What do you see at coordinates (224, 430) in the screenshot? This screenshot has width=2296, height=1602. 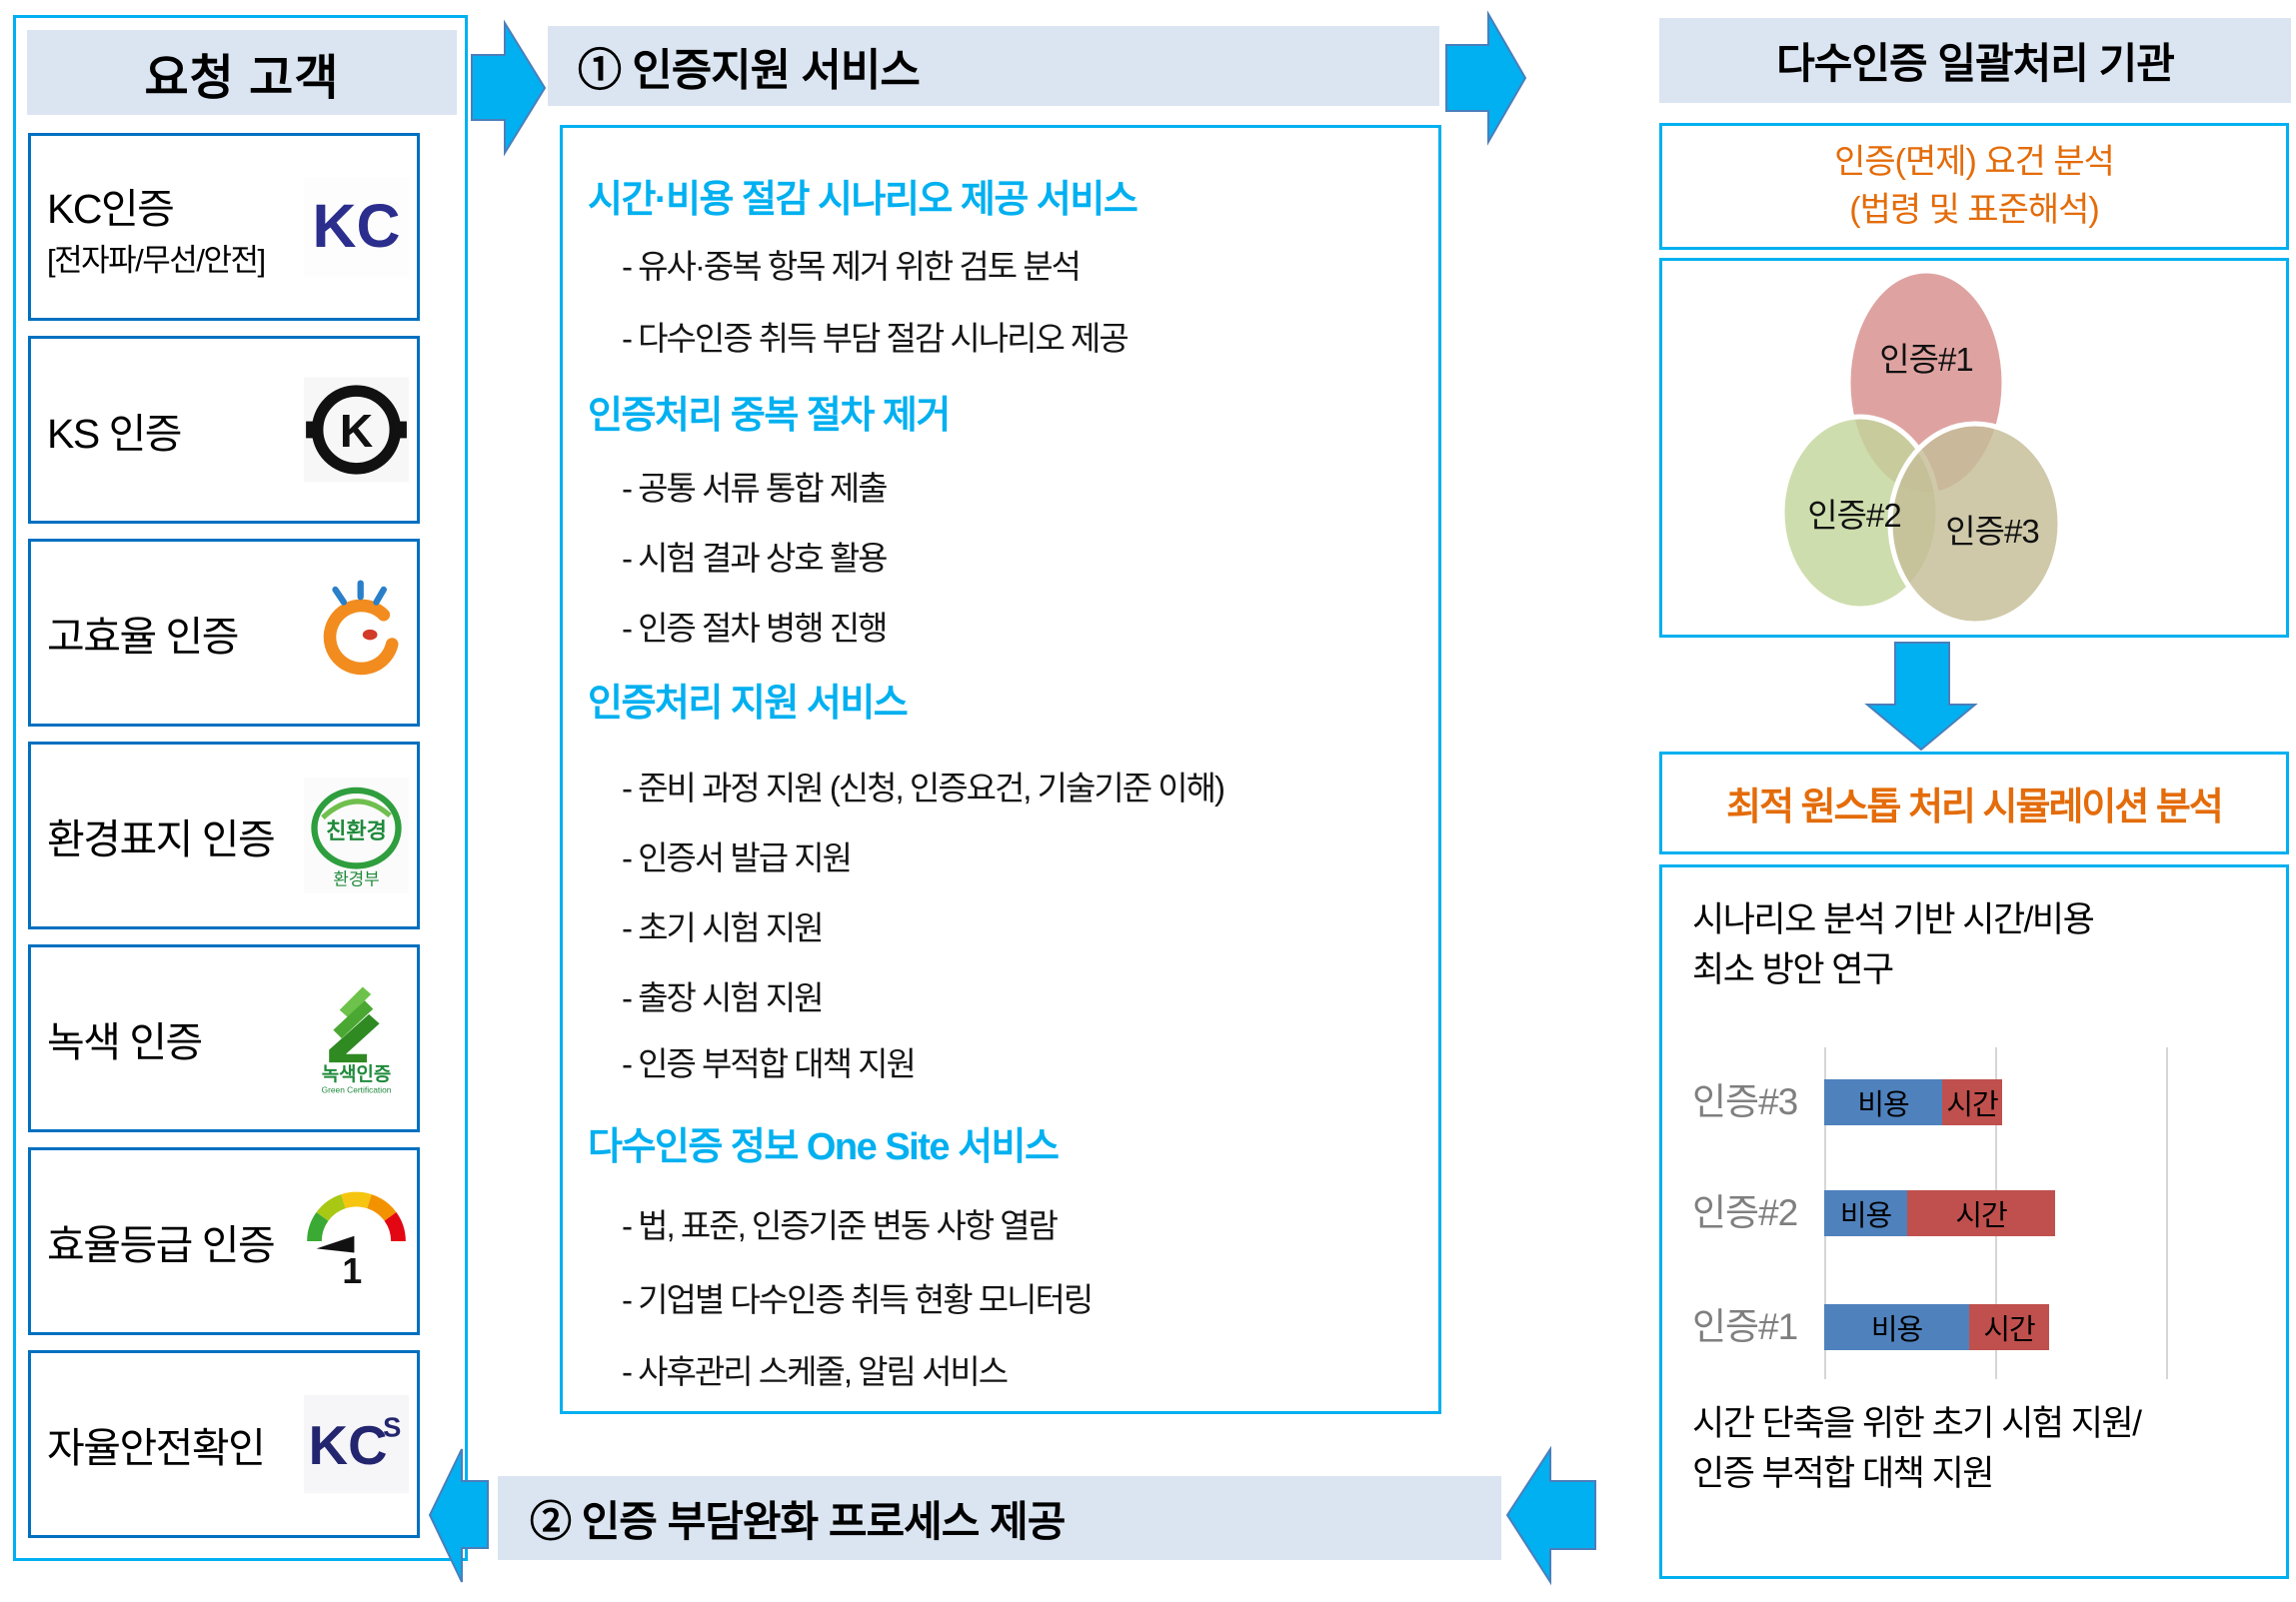 I see `cert-item-ks: KS 인증 K` at bounding box center [224, 430].